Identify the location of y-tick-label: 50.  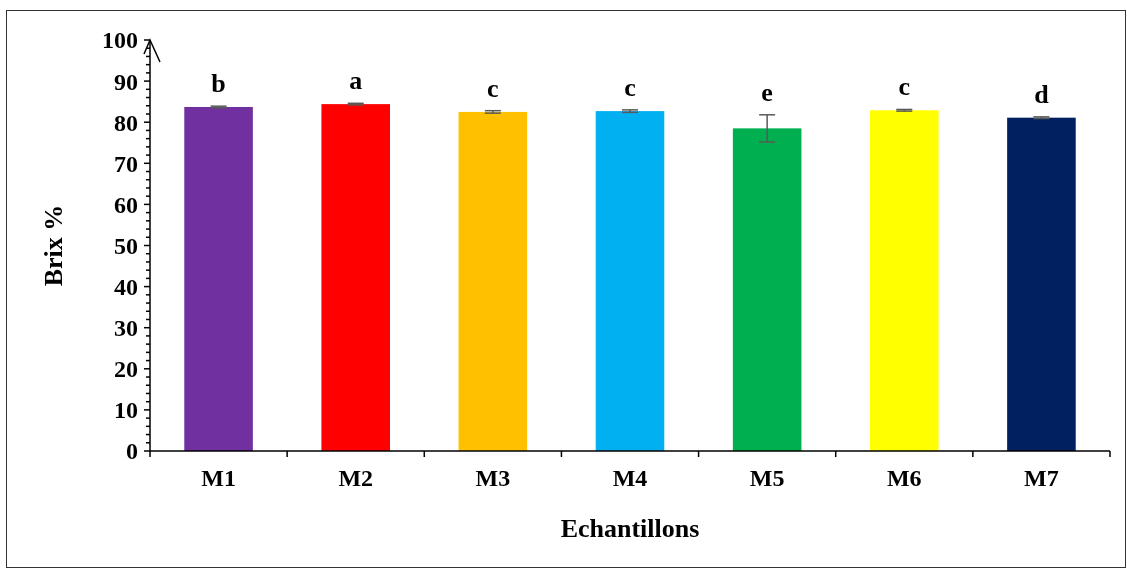
(126, 245).